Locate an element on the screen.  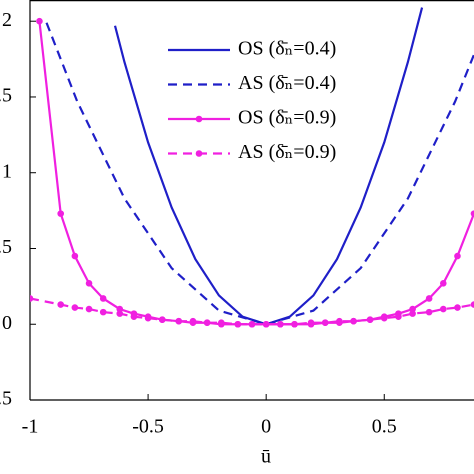
x-tick-label: 0.5 is located at coordinates (384, 427).